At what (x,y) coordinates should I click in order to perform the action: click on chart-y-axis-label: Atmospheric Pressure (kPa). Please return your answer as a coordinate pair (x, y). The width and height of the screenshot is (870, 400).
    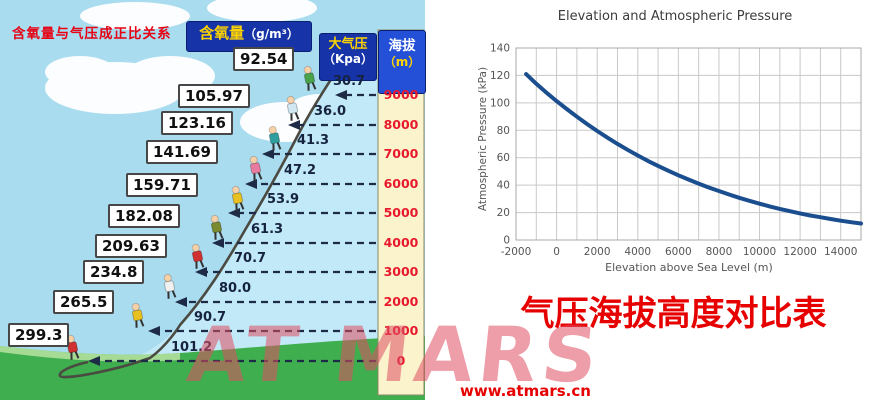
    Looking at the image, I should click on (483, 139).